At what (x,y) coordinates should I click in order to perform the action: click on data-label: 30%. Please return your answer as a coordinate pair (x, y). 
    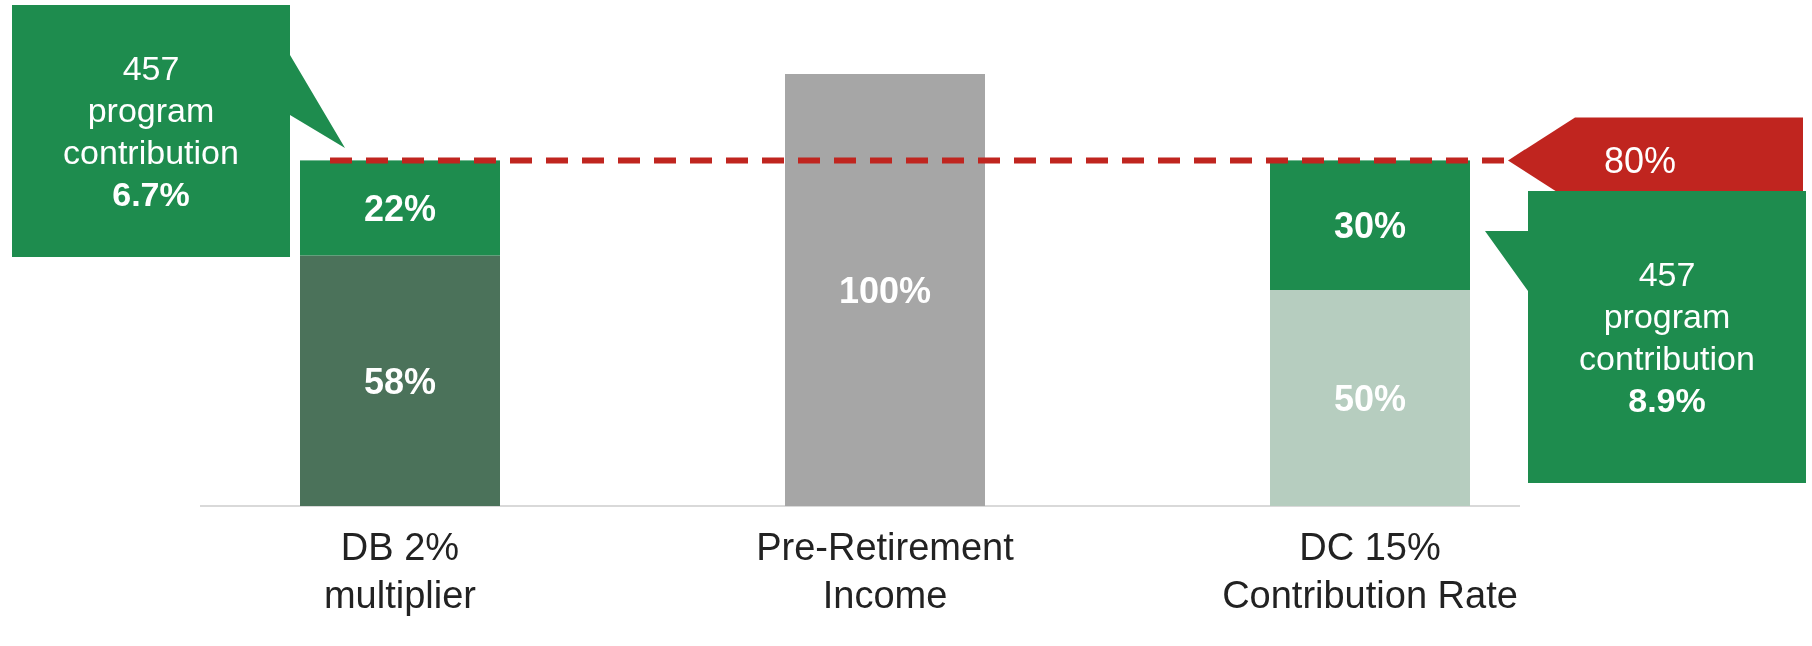
    Looking at the image, I should click on (1370, 226).